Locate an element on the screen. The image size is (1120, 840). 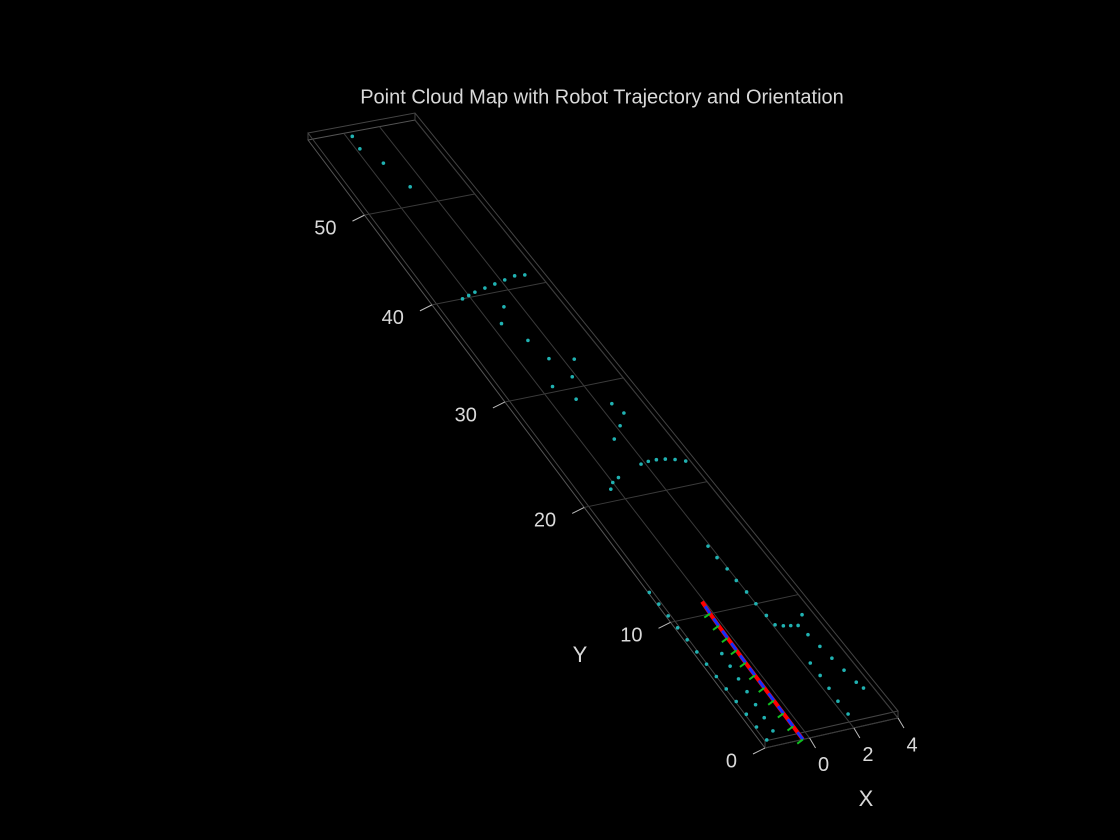
x-tick-label: 0 is located at coordinates (823, 765).